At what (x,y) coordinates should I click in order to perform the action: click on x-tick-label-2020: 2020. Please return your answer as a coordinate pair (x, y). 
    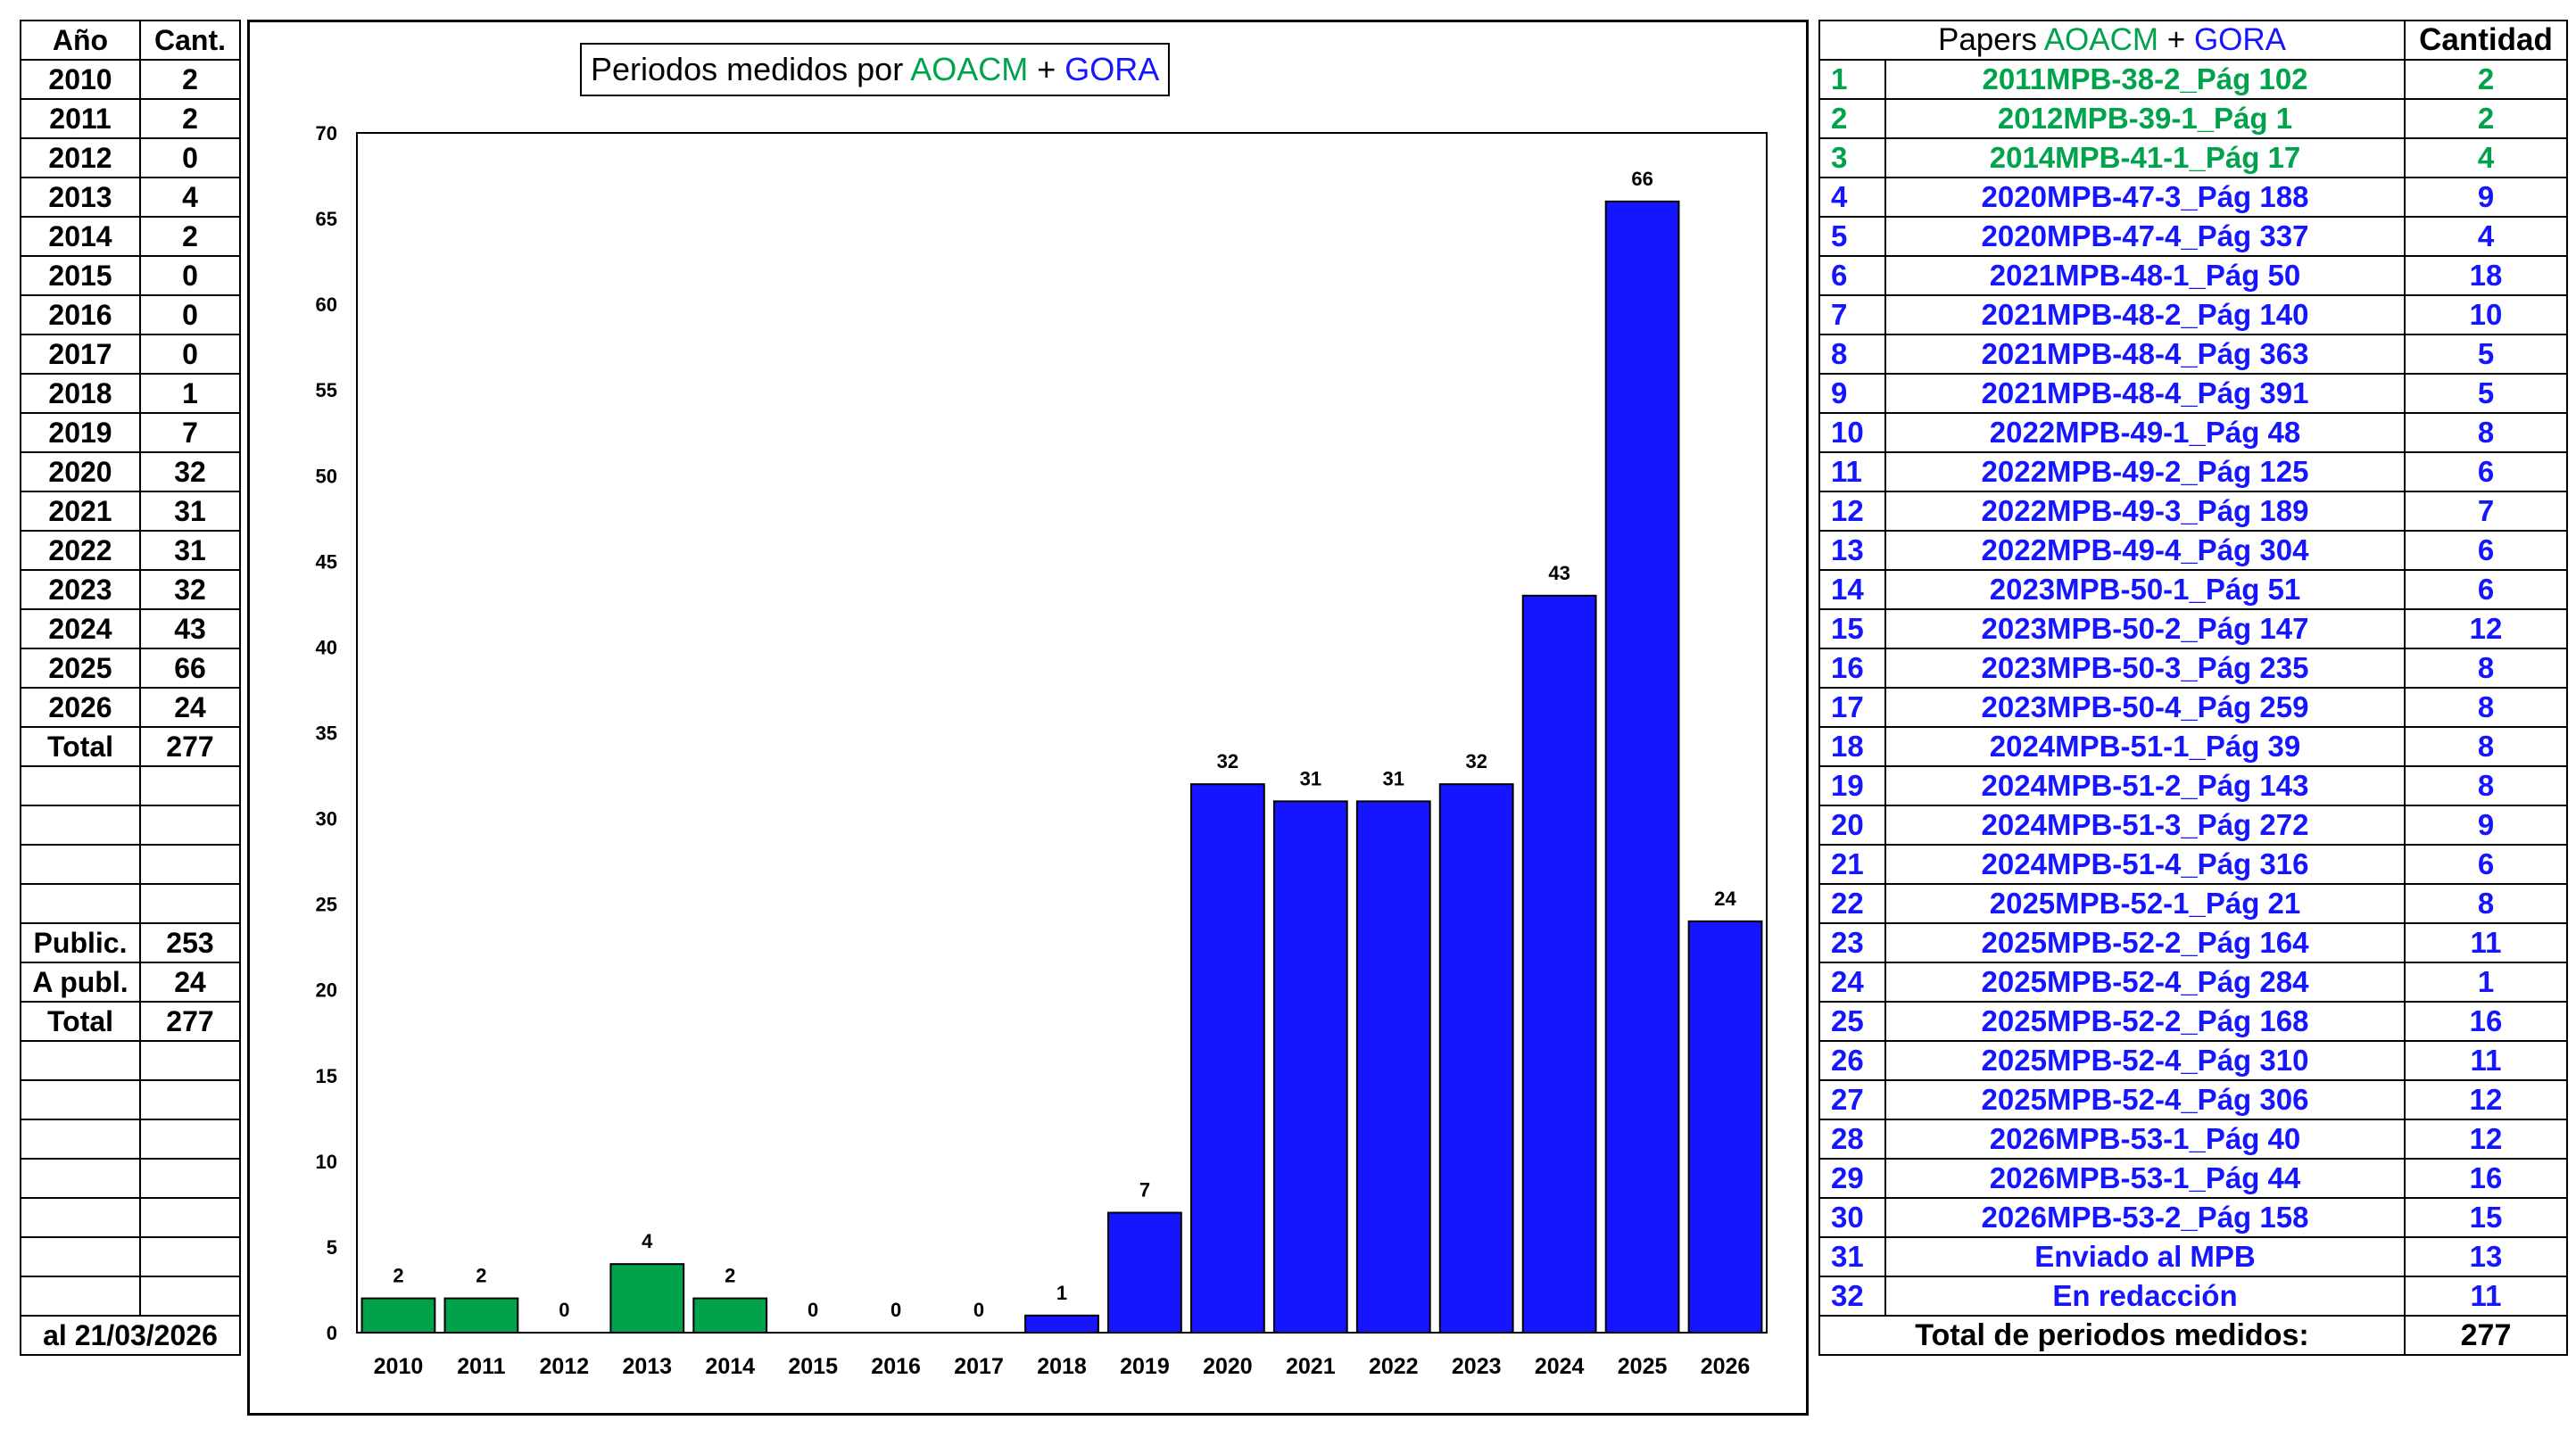
    Looking at the image, I should click on (1228, 1366).